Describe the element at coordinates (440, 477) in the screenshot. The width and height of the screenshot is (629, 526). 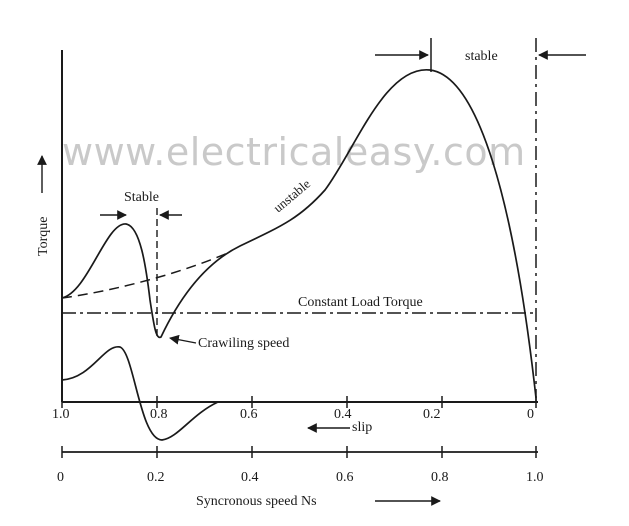
I see `speed-tick-label: 0.8` at that location.